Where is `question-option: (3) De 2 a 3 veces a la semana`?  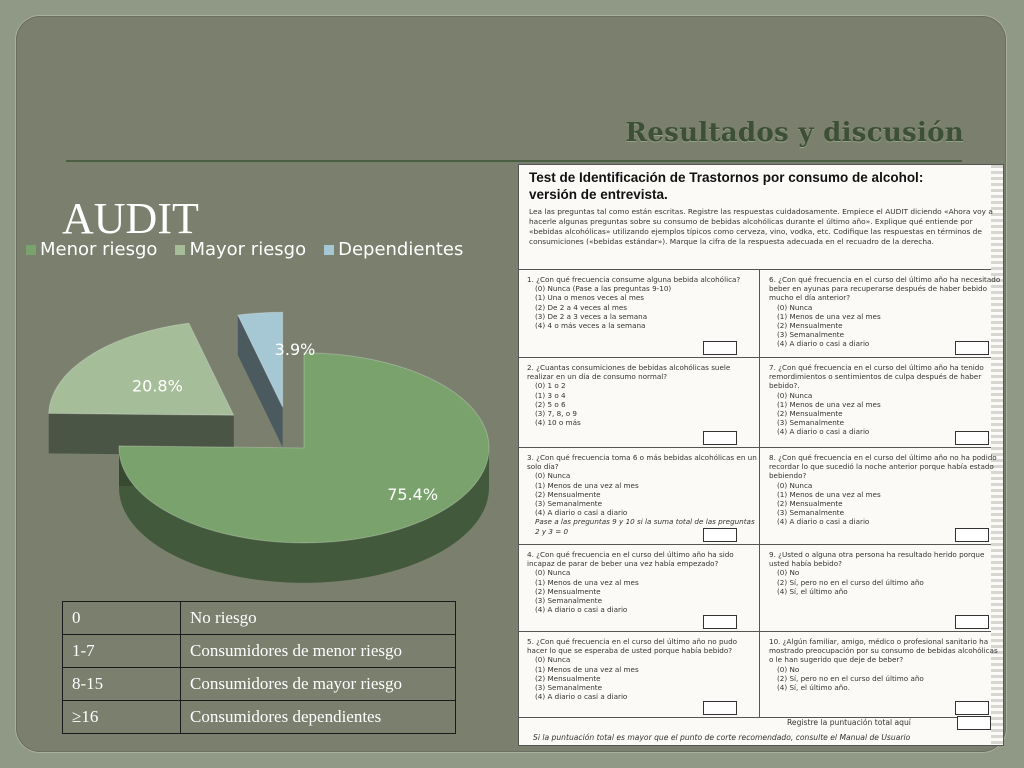
question-option: (3) De 2 a 3 veces a la semana is located at coordinates (591, 316).